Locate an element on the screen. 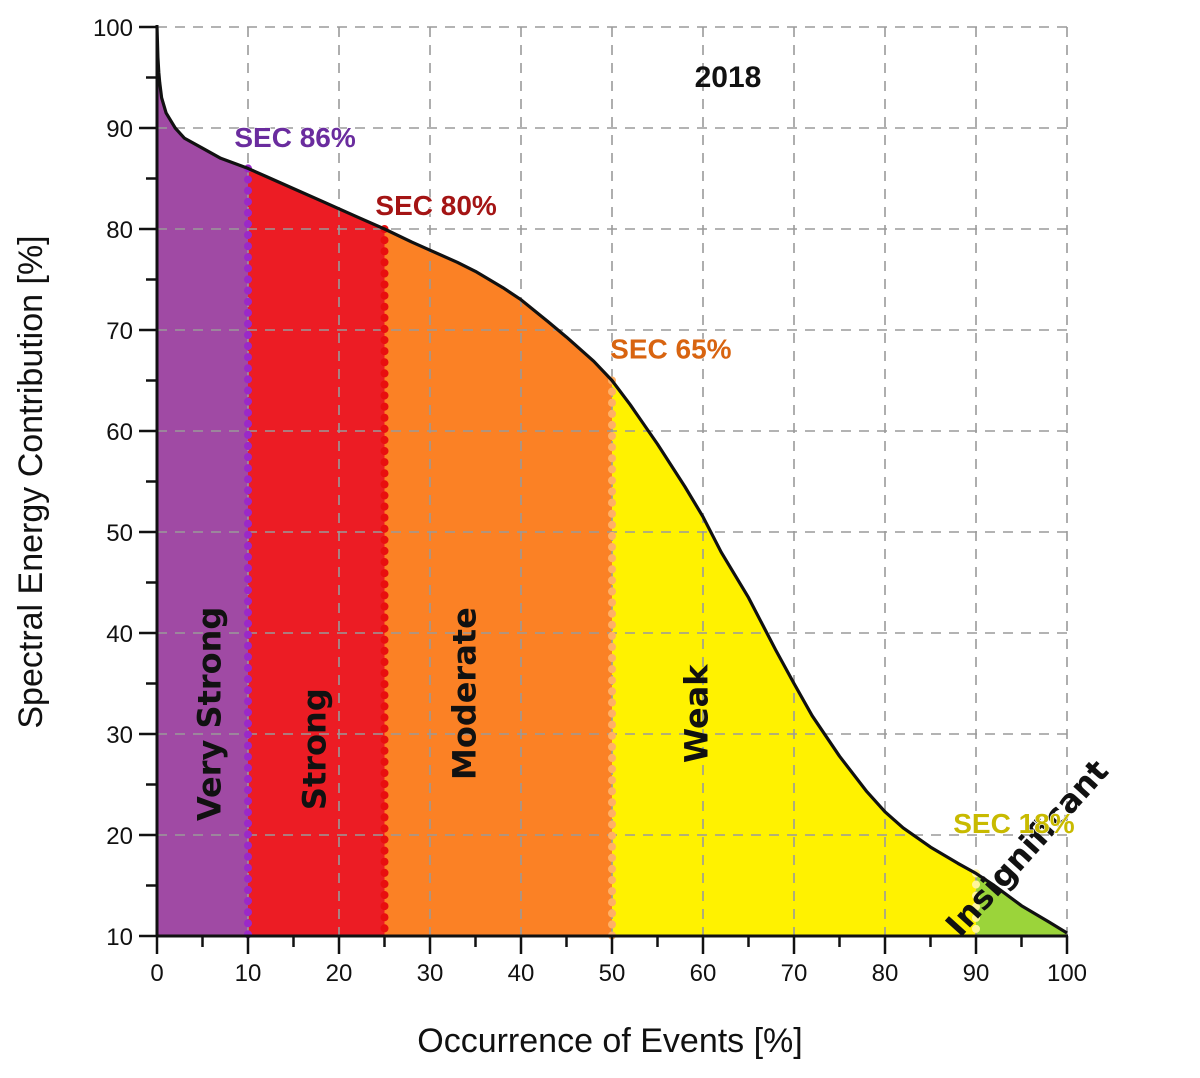 The image size is (1200, 1078). x-tick-label-8: 80 is located at coordinates (885, 973).